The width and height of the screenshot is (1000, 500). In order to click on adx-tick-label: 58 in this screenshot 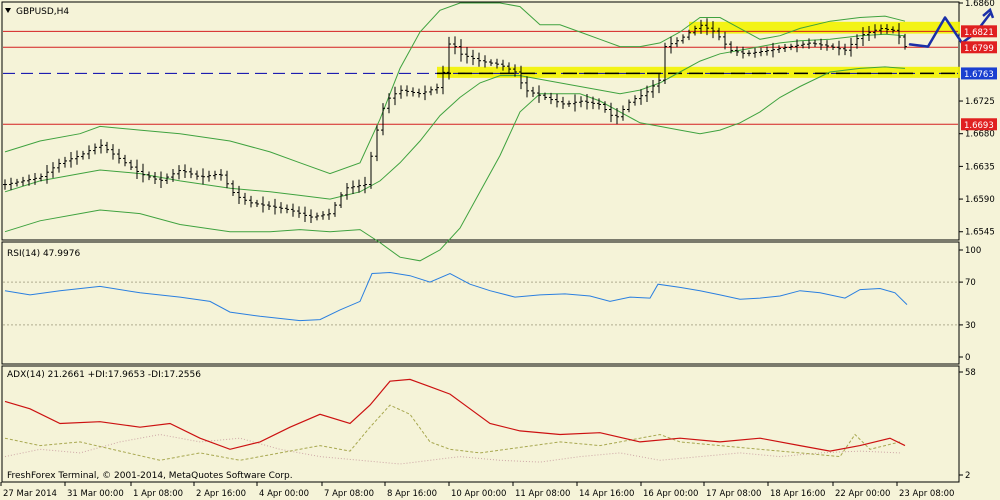, I will do `click(970, 373)`.